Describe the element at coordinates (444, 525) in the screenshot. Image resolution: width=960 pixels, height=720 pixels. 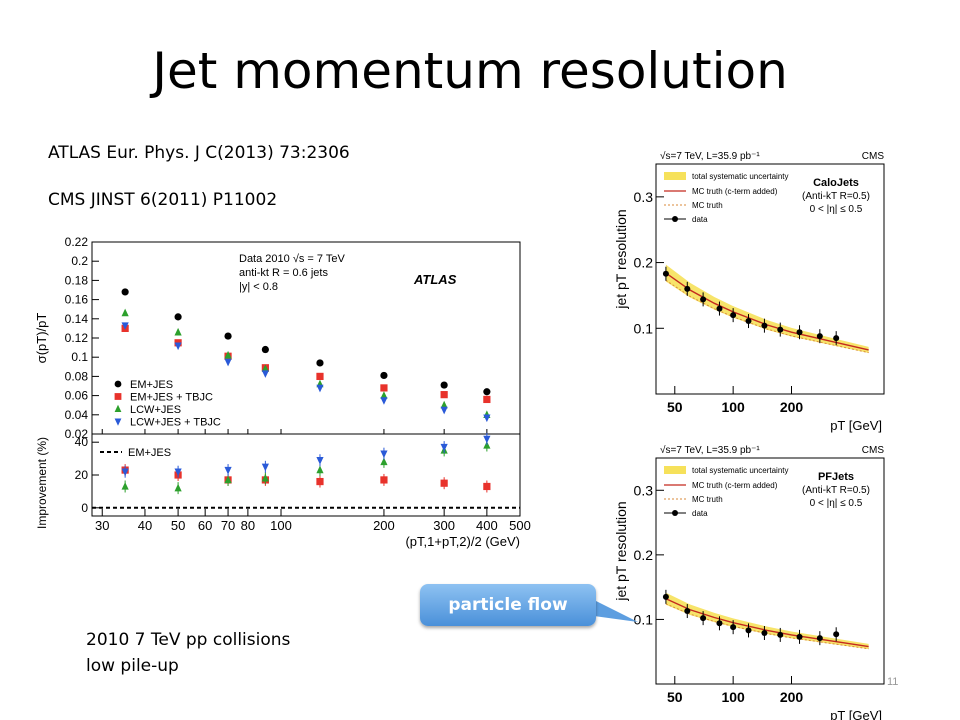
I see `atlas-xtick-label: 300` at that location.